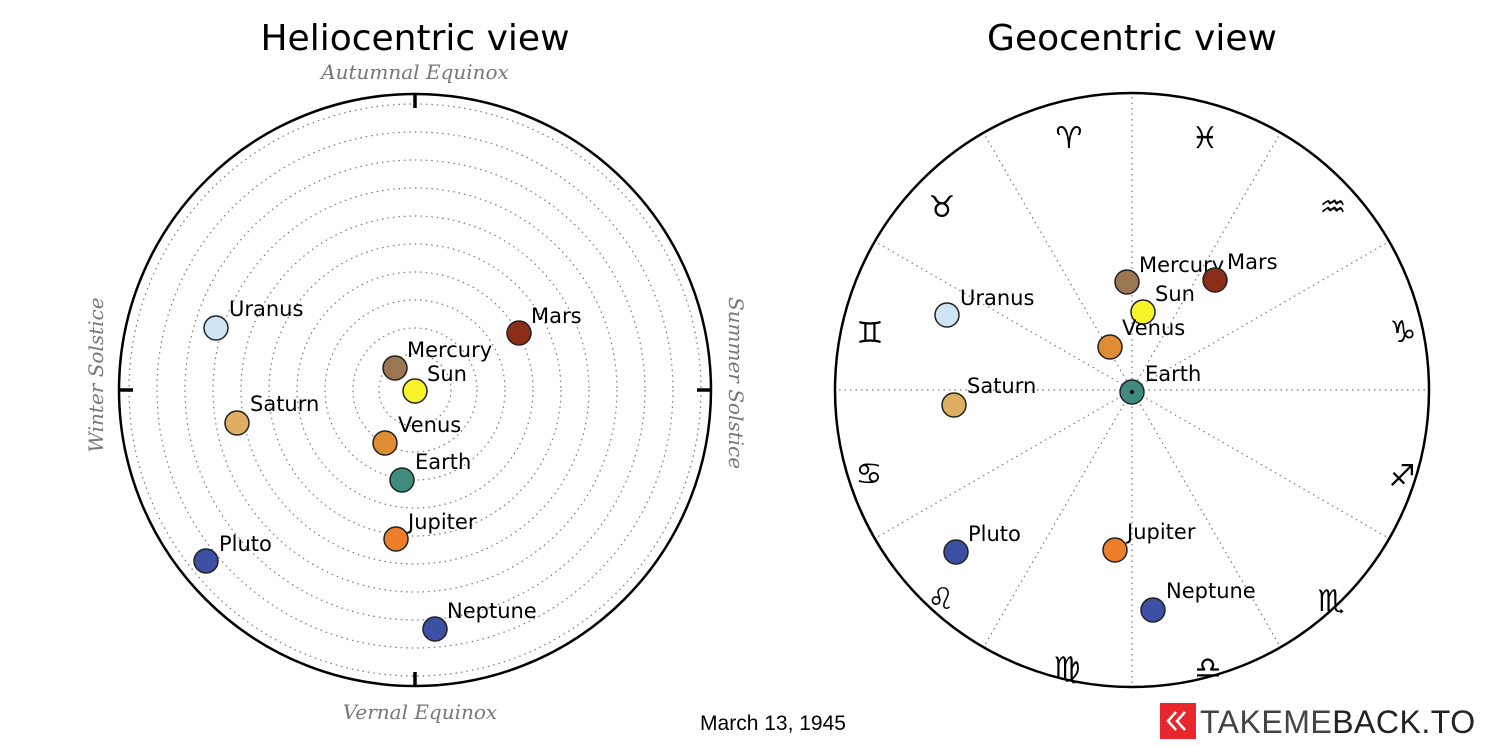  What do you see at coordinates (1132, 38) in the screenshot?
I see `geocentric-title: Geocentric view` at bounding box center [1132, 38].